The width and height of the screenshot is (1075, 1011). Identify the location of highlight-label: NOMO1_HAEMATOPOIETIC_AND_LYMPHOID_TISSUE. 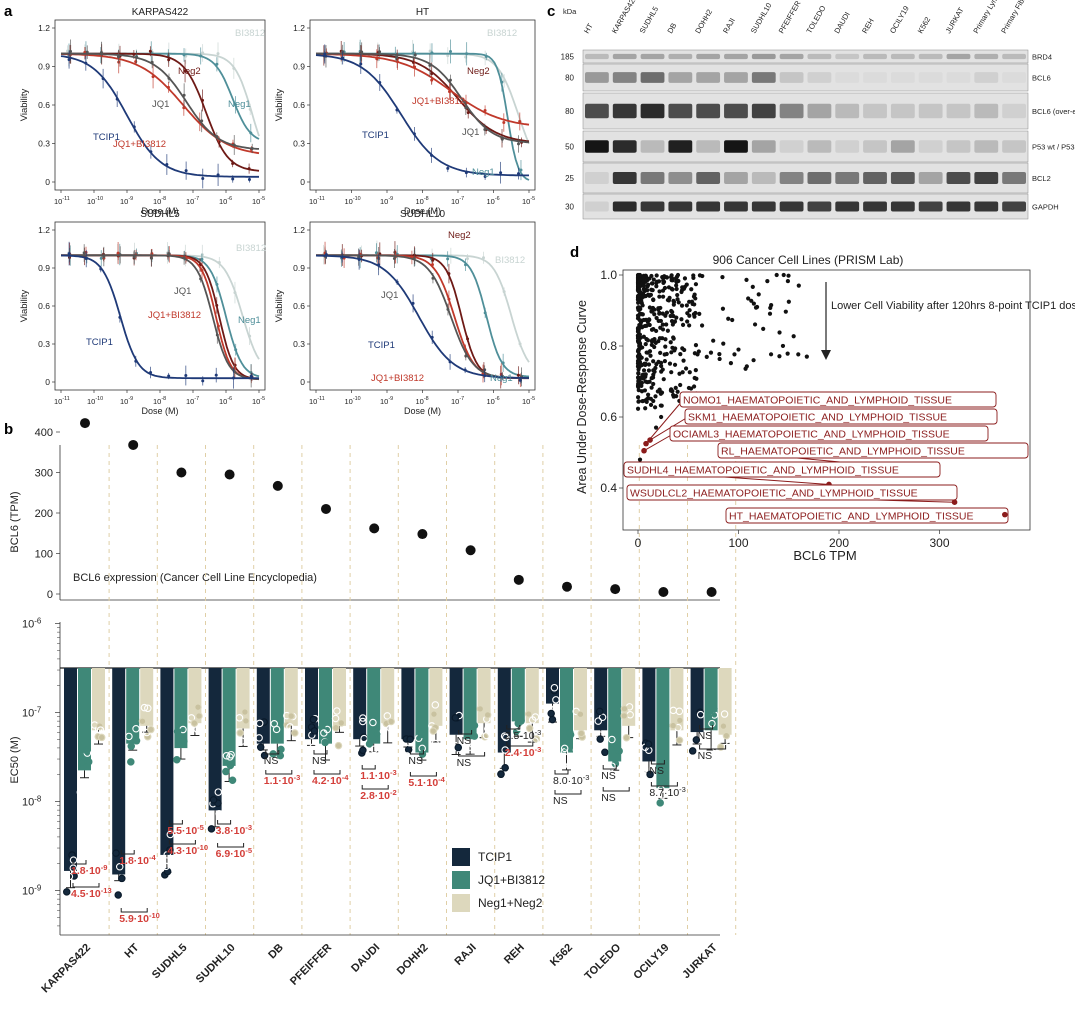
(817, 401).